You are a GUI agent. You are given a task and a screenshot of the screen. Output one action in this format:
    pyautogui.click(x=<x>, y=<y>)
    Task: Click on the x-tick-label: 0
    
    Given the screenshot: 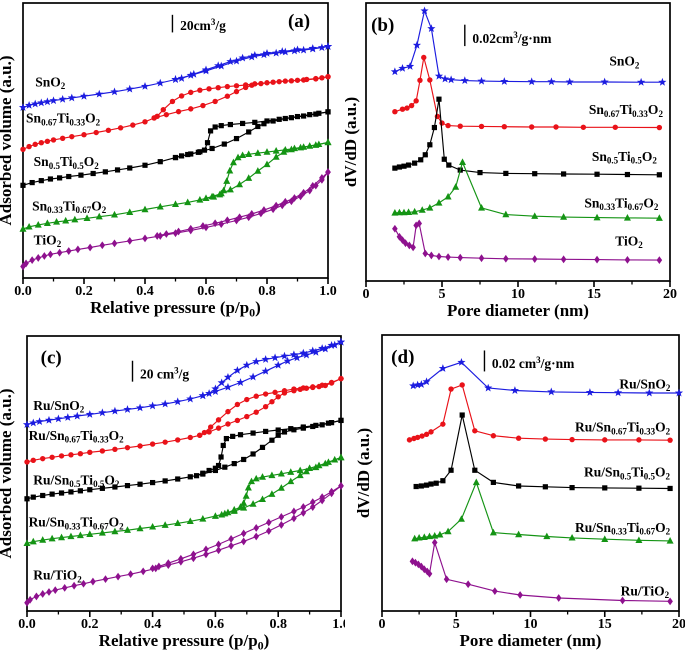 What is the action you would take?
    pyautogui.click(x=382, y=624)
    